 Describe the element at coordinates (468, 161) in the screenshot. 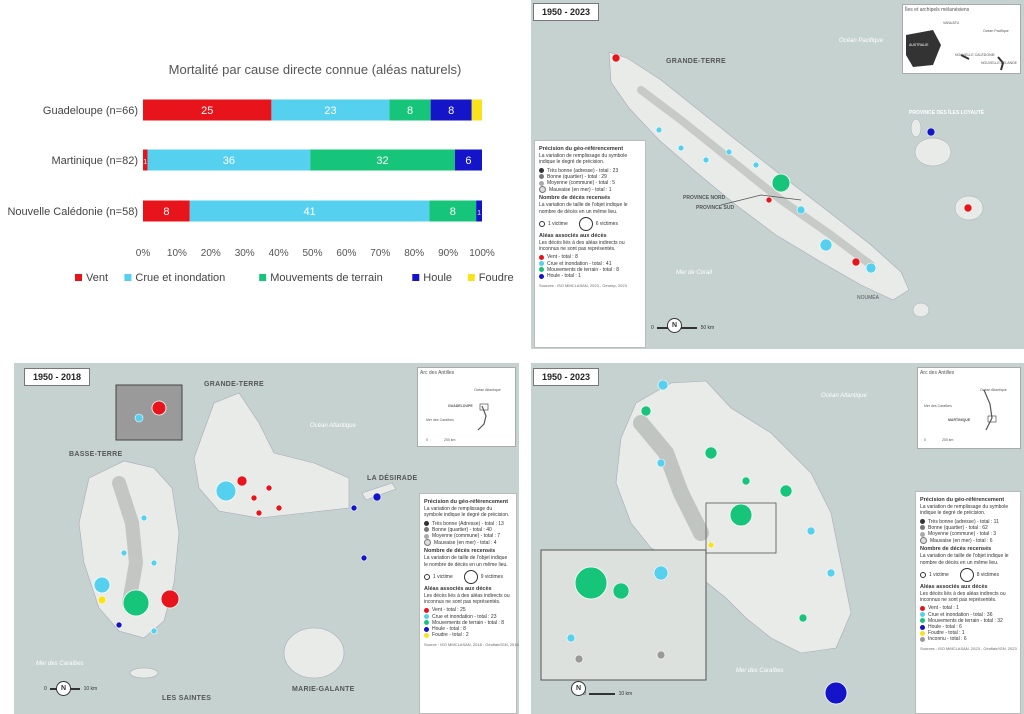

I see `data-label: 6` at that location.